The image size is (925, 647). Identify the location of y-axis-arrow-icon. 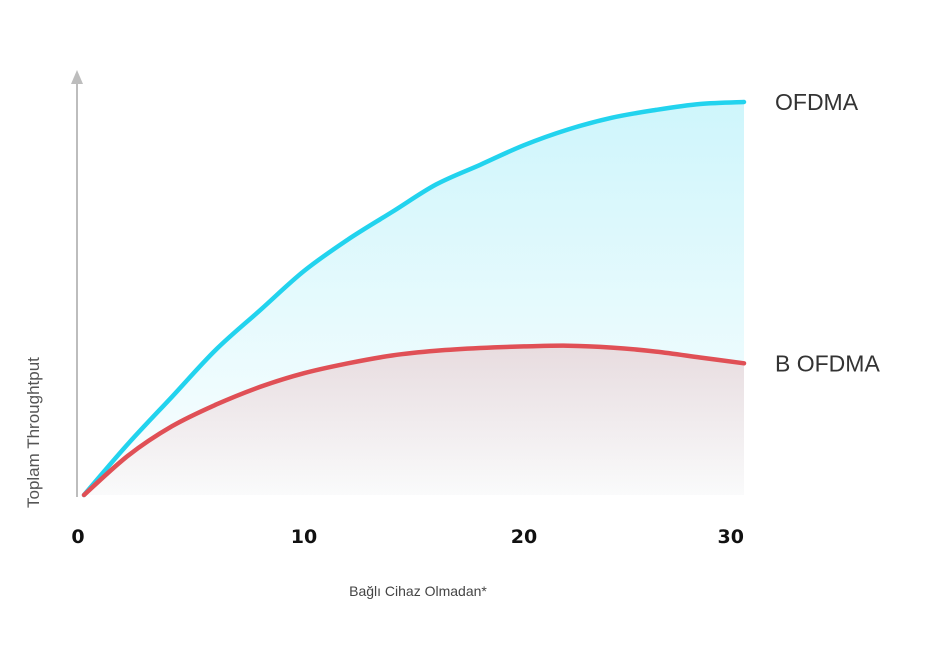
(77, 77).